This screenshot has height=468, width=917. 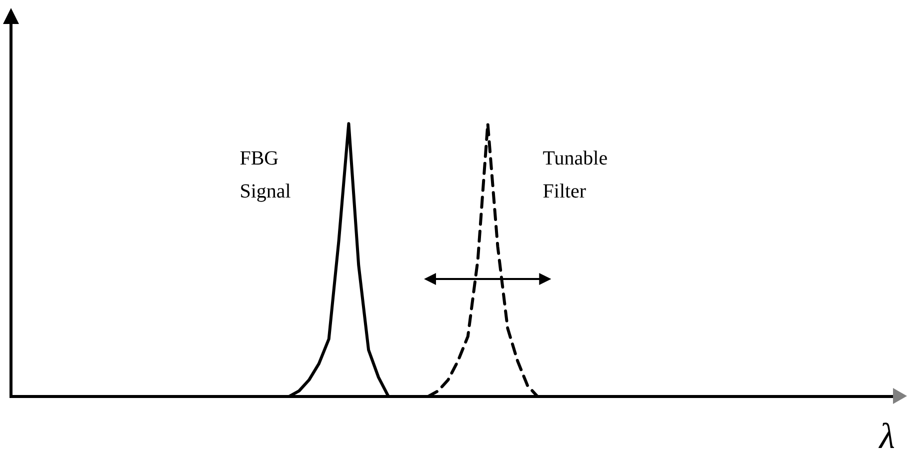 I want to click on text: FBG Signal, so click(x=266, y=174).